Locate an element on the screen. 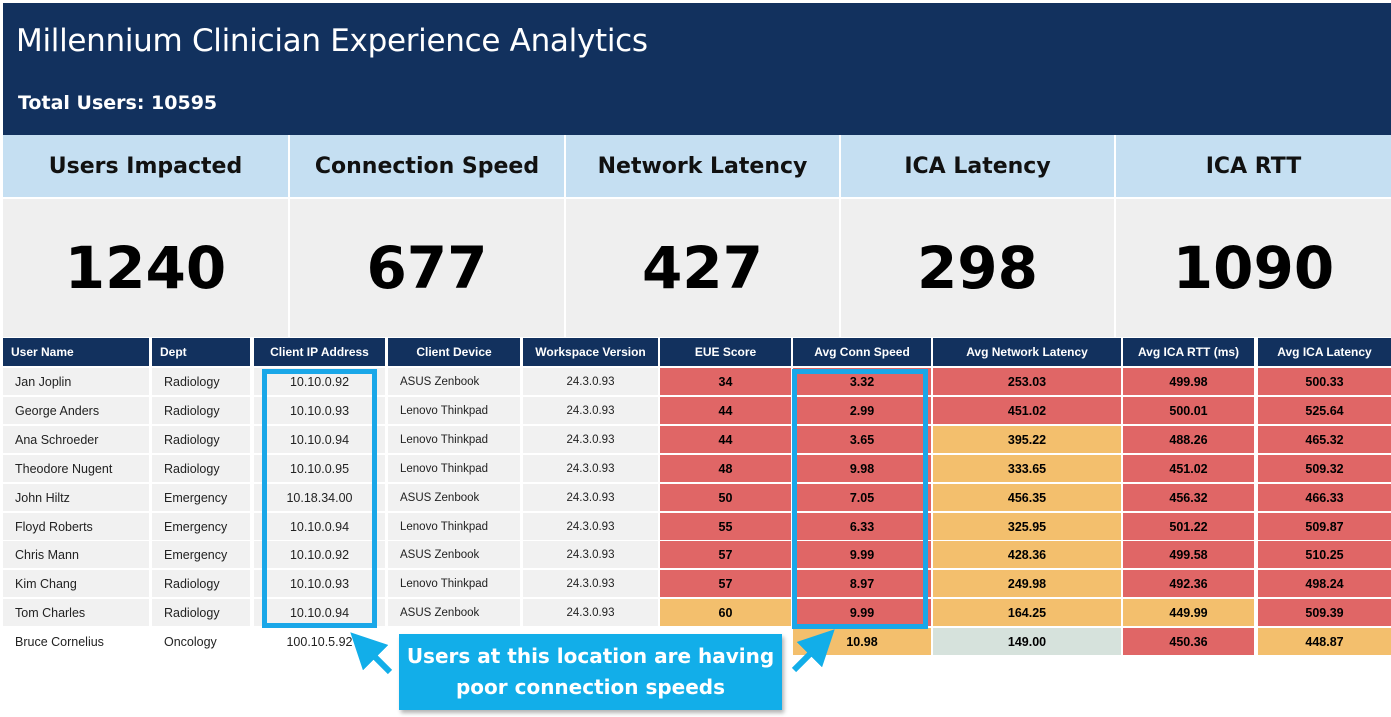 The image size is (1391, 717). kpi-users-impacted: Users Impacted 1240 is located at coordinates (145, 236).